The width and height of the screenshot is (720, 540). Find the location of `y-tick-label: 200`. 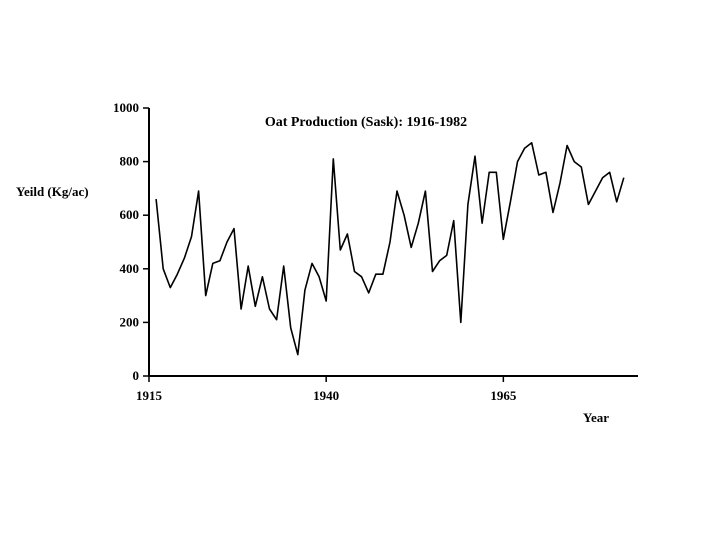

y-tick-label: 200 is located at coordinates (130, 321).